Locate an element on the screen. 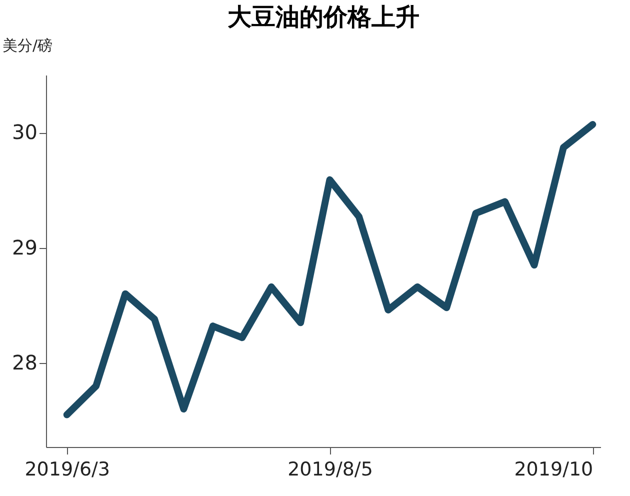 This screenshot has width=630, height=496. y-axis-title: 美分/磅 is located at coordinates (27, 45).